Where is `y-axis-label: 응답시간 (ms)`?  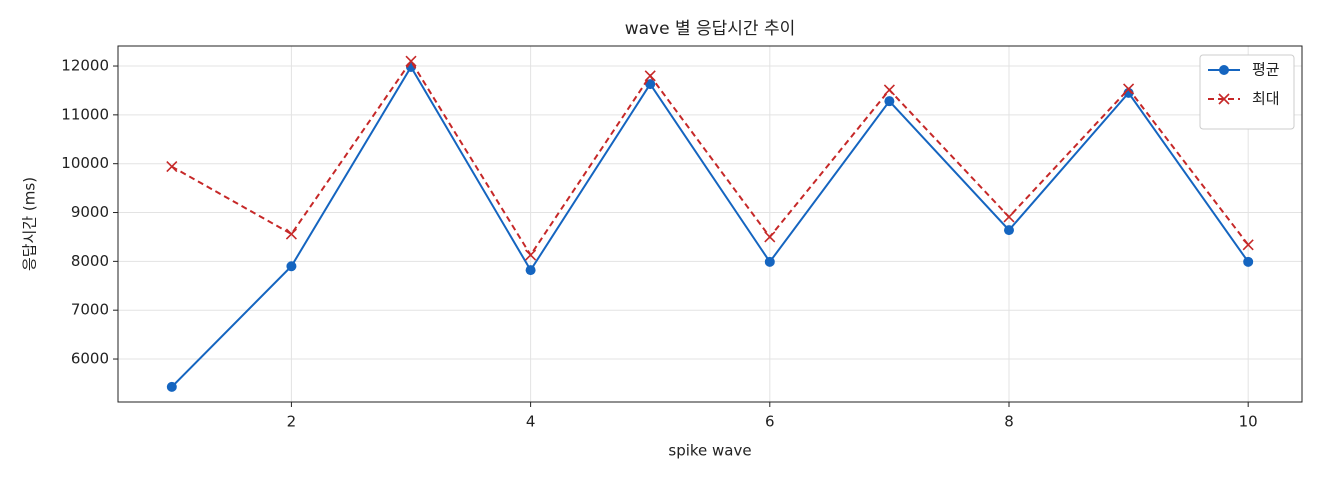 y-axis-label: 응답시간 (ms) is located at coordinates (30, 224).